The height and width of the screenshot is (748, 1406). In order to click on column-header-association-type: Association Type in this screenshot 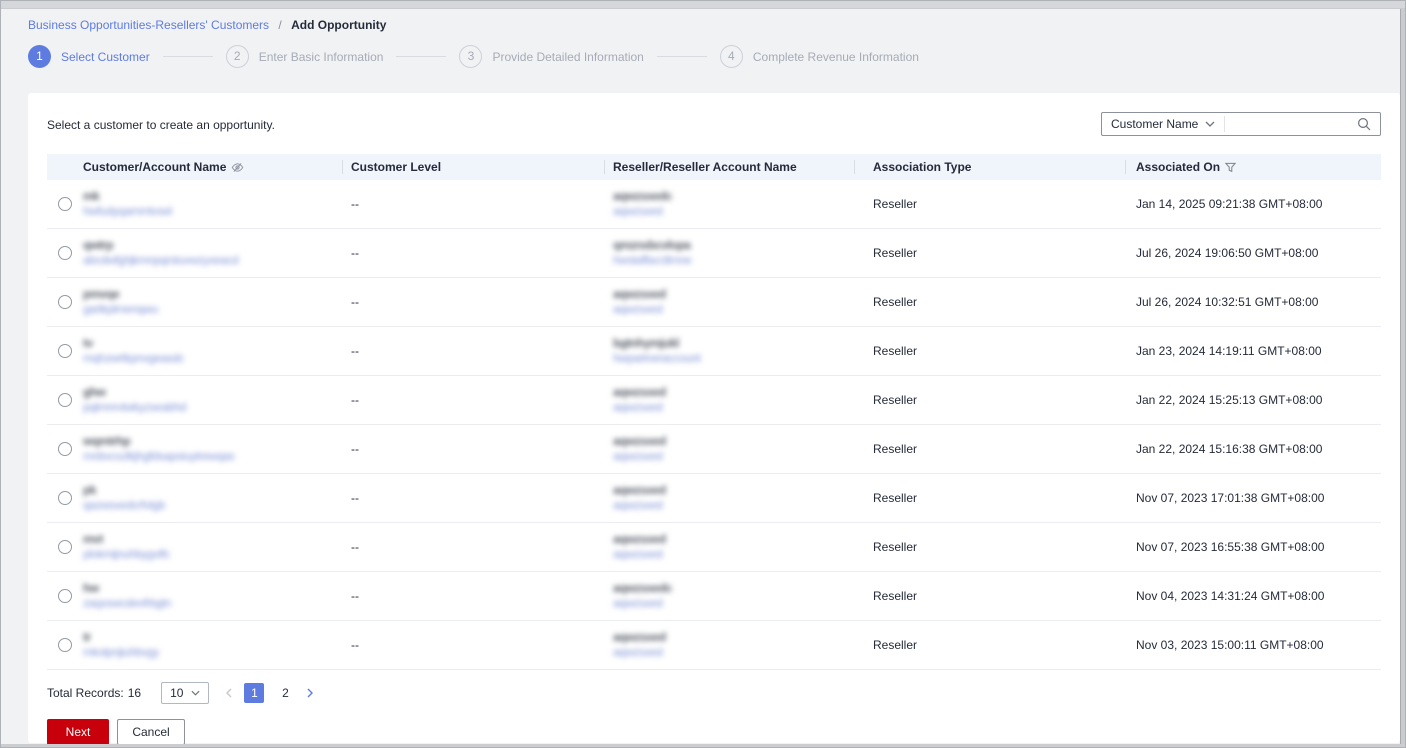, I will do `click(989, 167)`.